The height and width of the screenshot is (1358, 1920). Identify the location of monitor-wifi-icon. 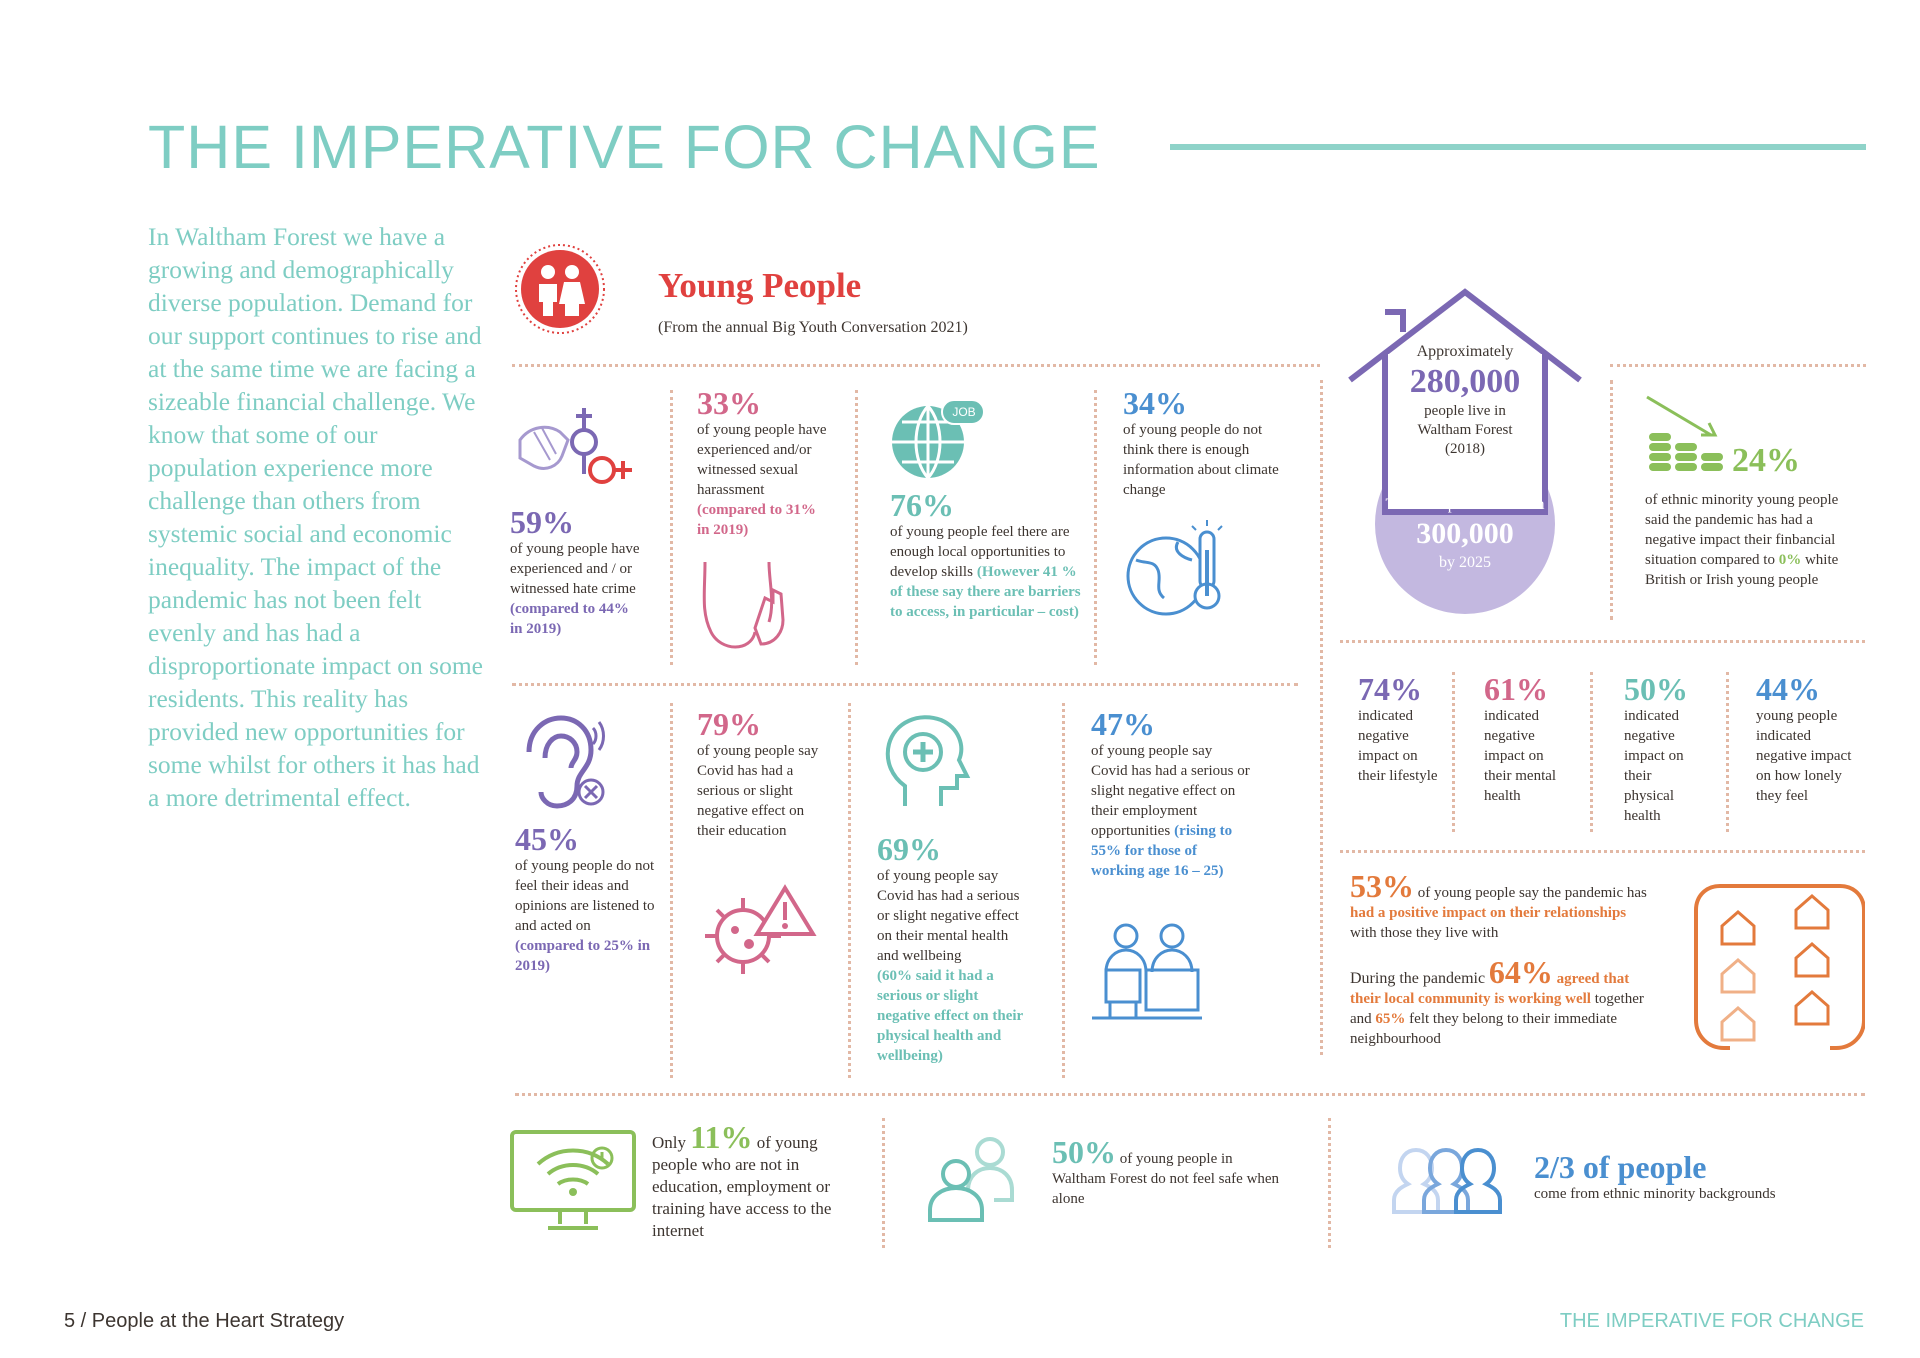
(573, 1183).